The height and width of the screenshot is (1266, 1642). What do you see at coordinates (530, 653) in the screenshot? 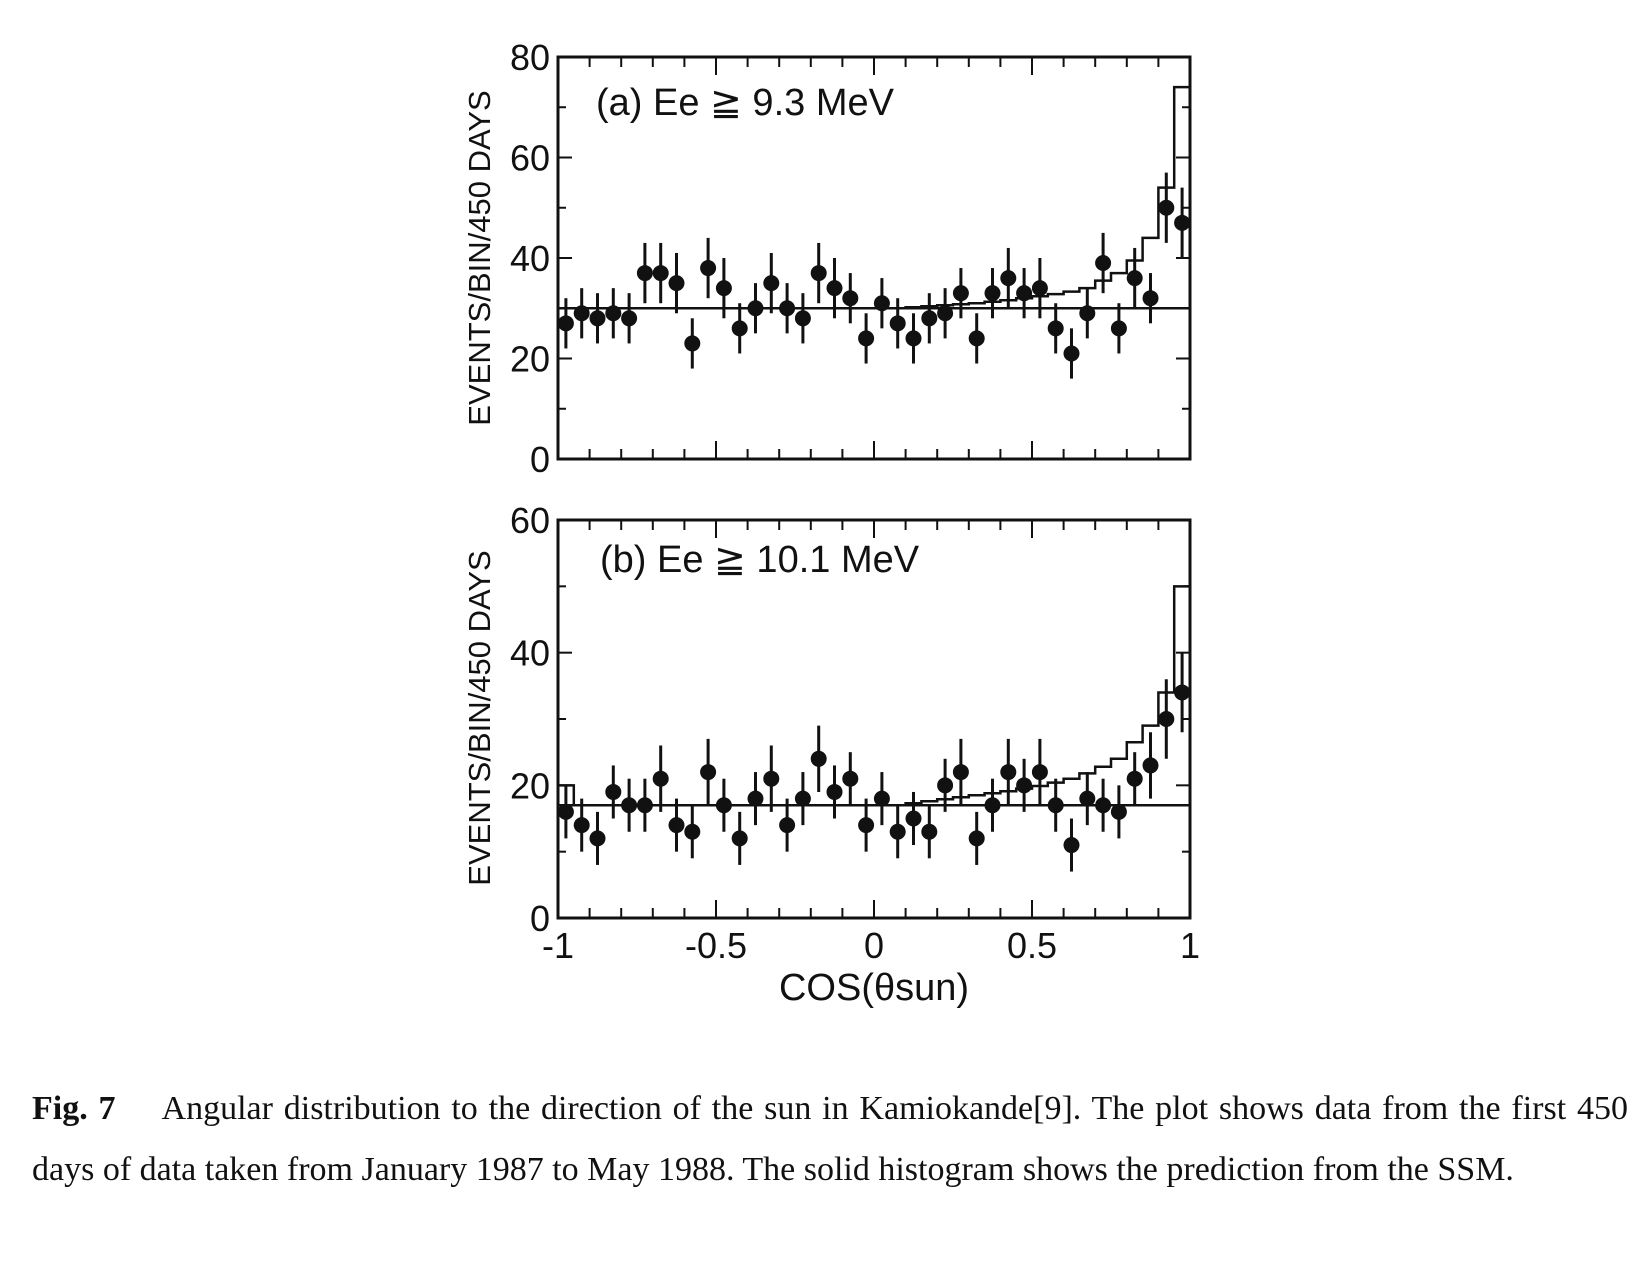
I see `y-tick-label: 40` at bounding box center [530, 653].